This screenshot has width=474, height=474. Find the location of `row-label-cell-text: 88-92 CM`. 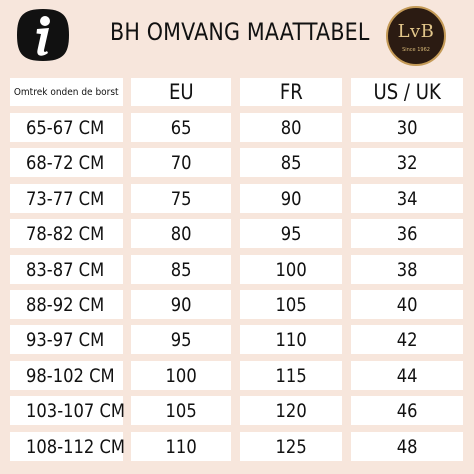

row-label-cell-text: 88-92 CM is located at coordinates (65, 304).